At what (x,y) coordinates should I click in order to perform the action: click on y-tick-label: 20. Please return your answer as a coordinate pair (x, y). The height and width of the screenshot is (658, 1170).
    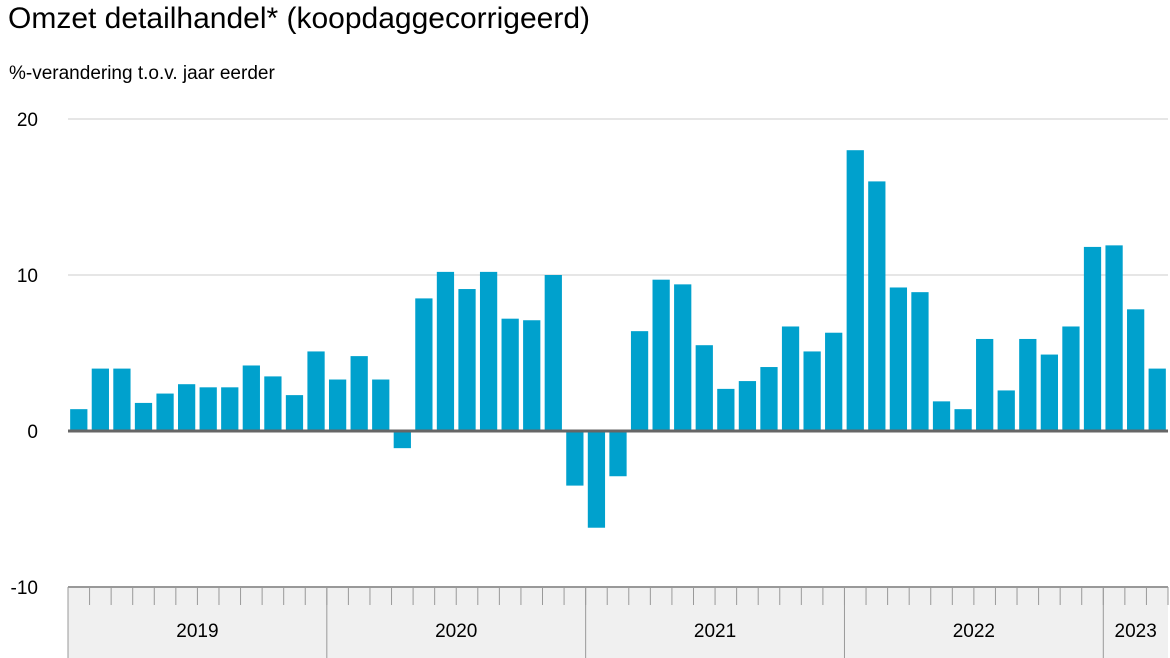
    Looking at the image, I should click on (27, 120).